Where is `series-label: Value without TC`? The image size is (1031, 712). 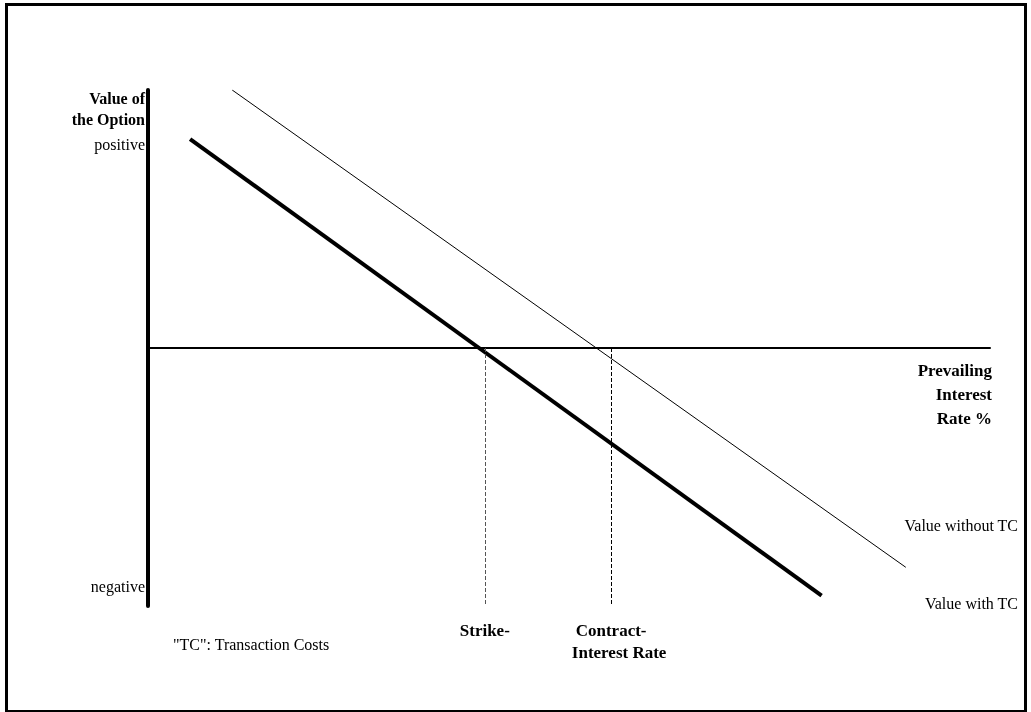 series-label: Value without TC is located at coordinates (961, 525).